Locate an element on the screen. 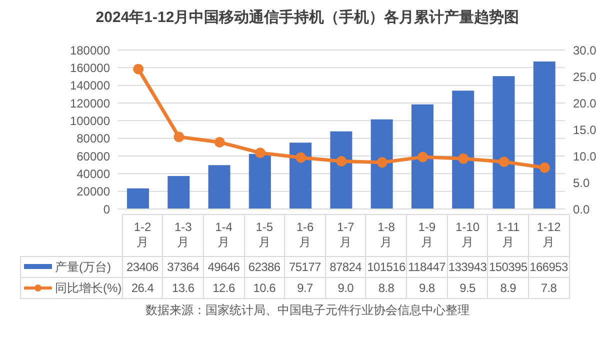 This screenshot has width=615, height=340. data-label: 7.8 is located at coordinates (549, 288).